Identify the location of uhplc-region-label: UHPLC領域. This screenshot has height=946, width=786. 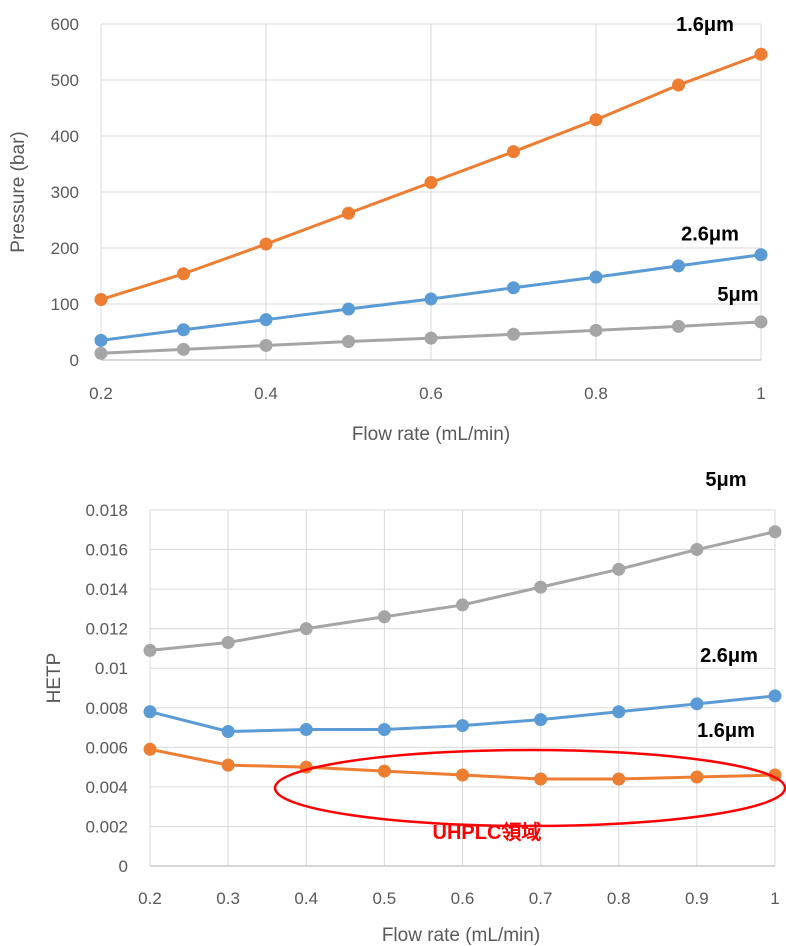
(487, 832).